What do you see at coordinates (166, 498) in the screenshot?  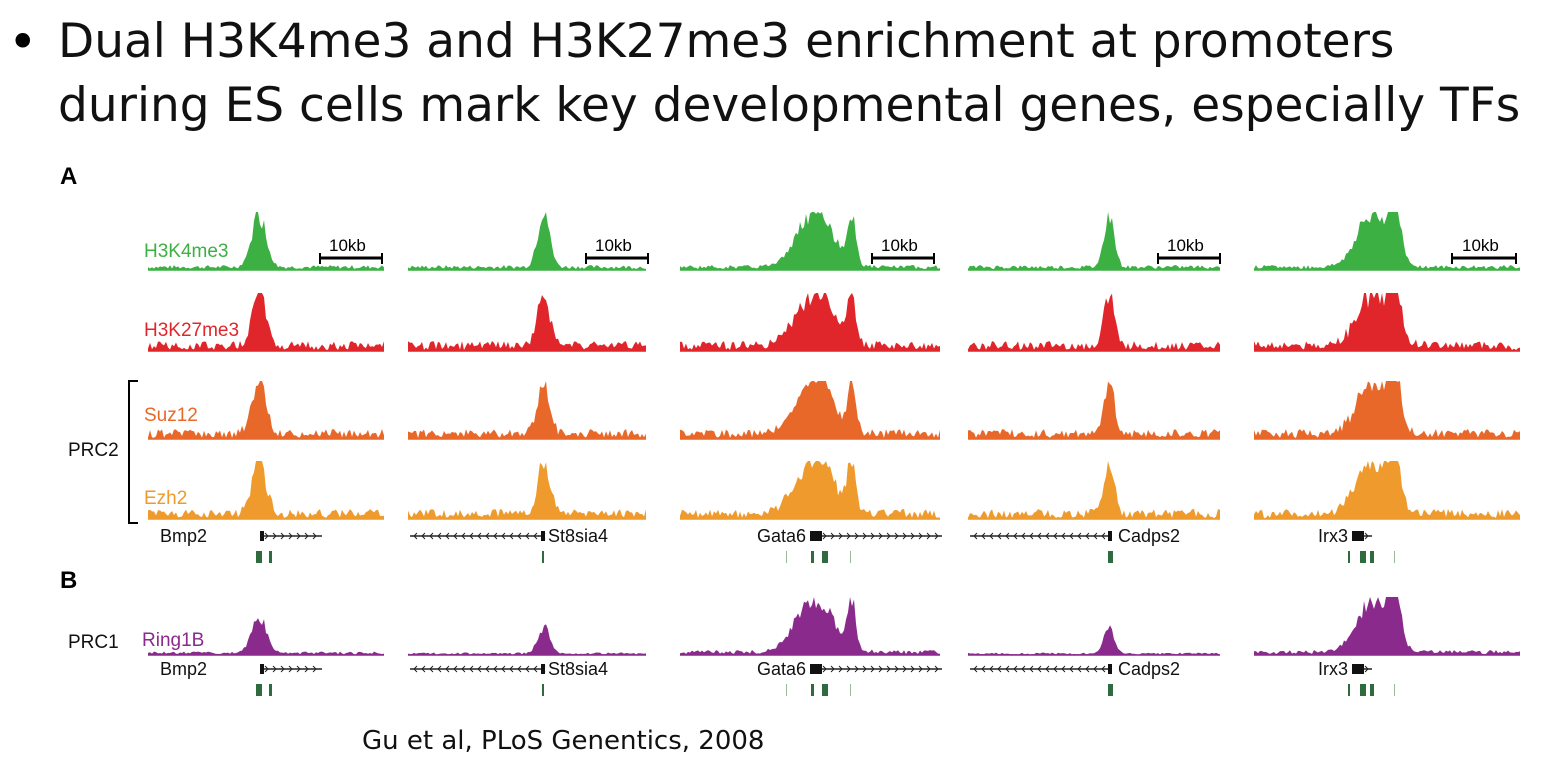 I see `track-label-ezh2: Ezh2` at bounding box center [166, 498].